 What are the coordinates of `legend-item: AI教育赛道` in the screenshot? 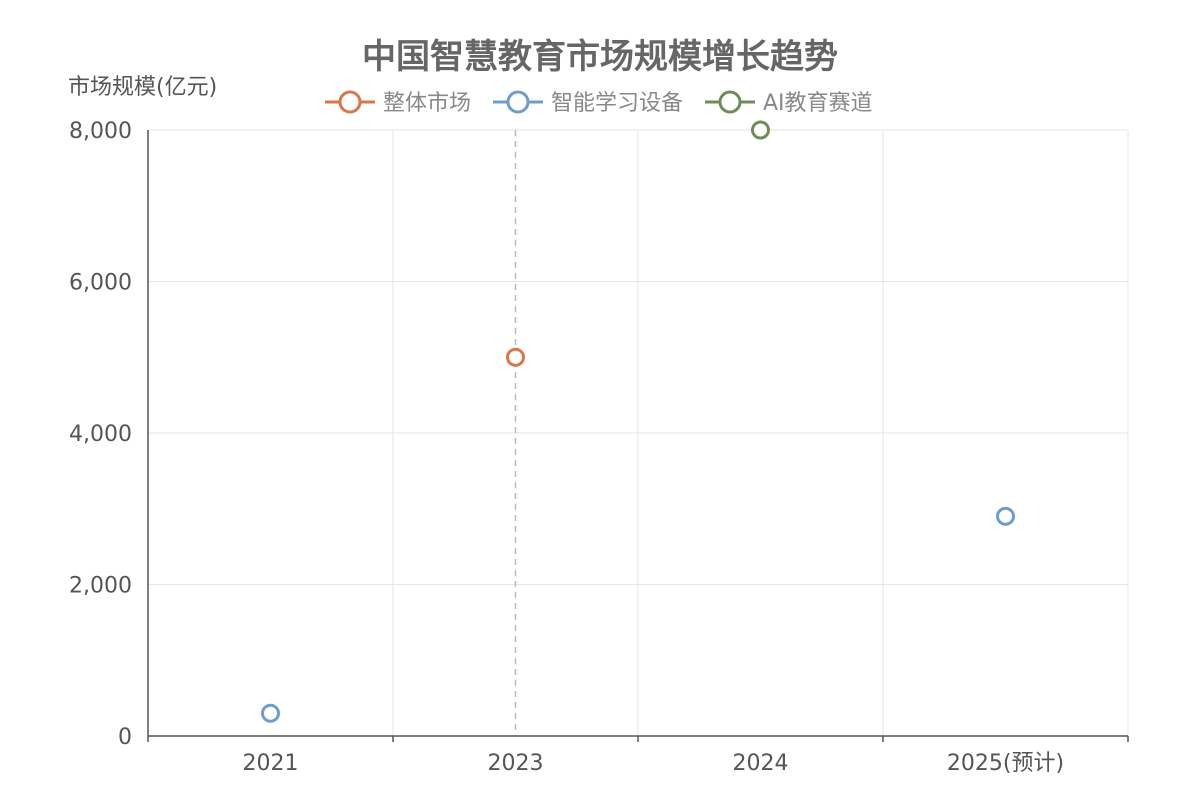 It's located at (789, 103).